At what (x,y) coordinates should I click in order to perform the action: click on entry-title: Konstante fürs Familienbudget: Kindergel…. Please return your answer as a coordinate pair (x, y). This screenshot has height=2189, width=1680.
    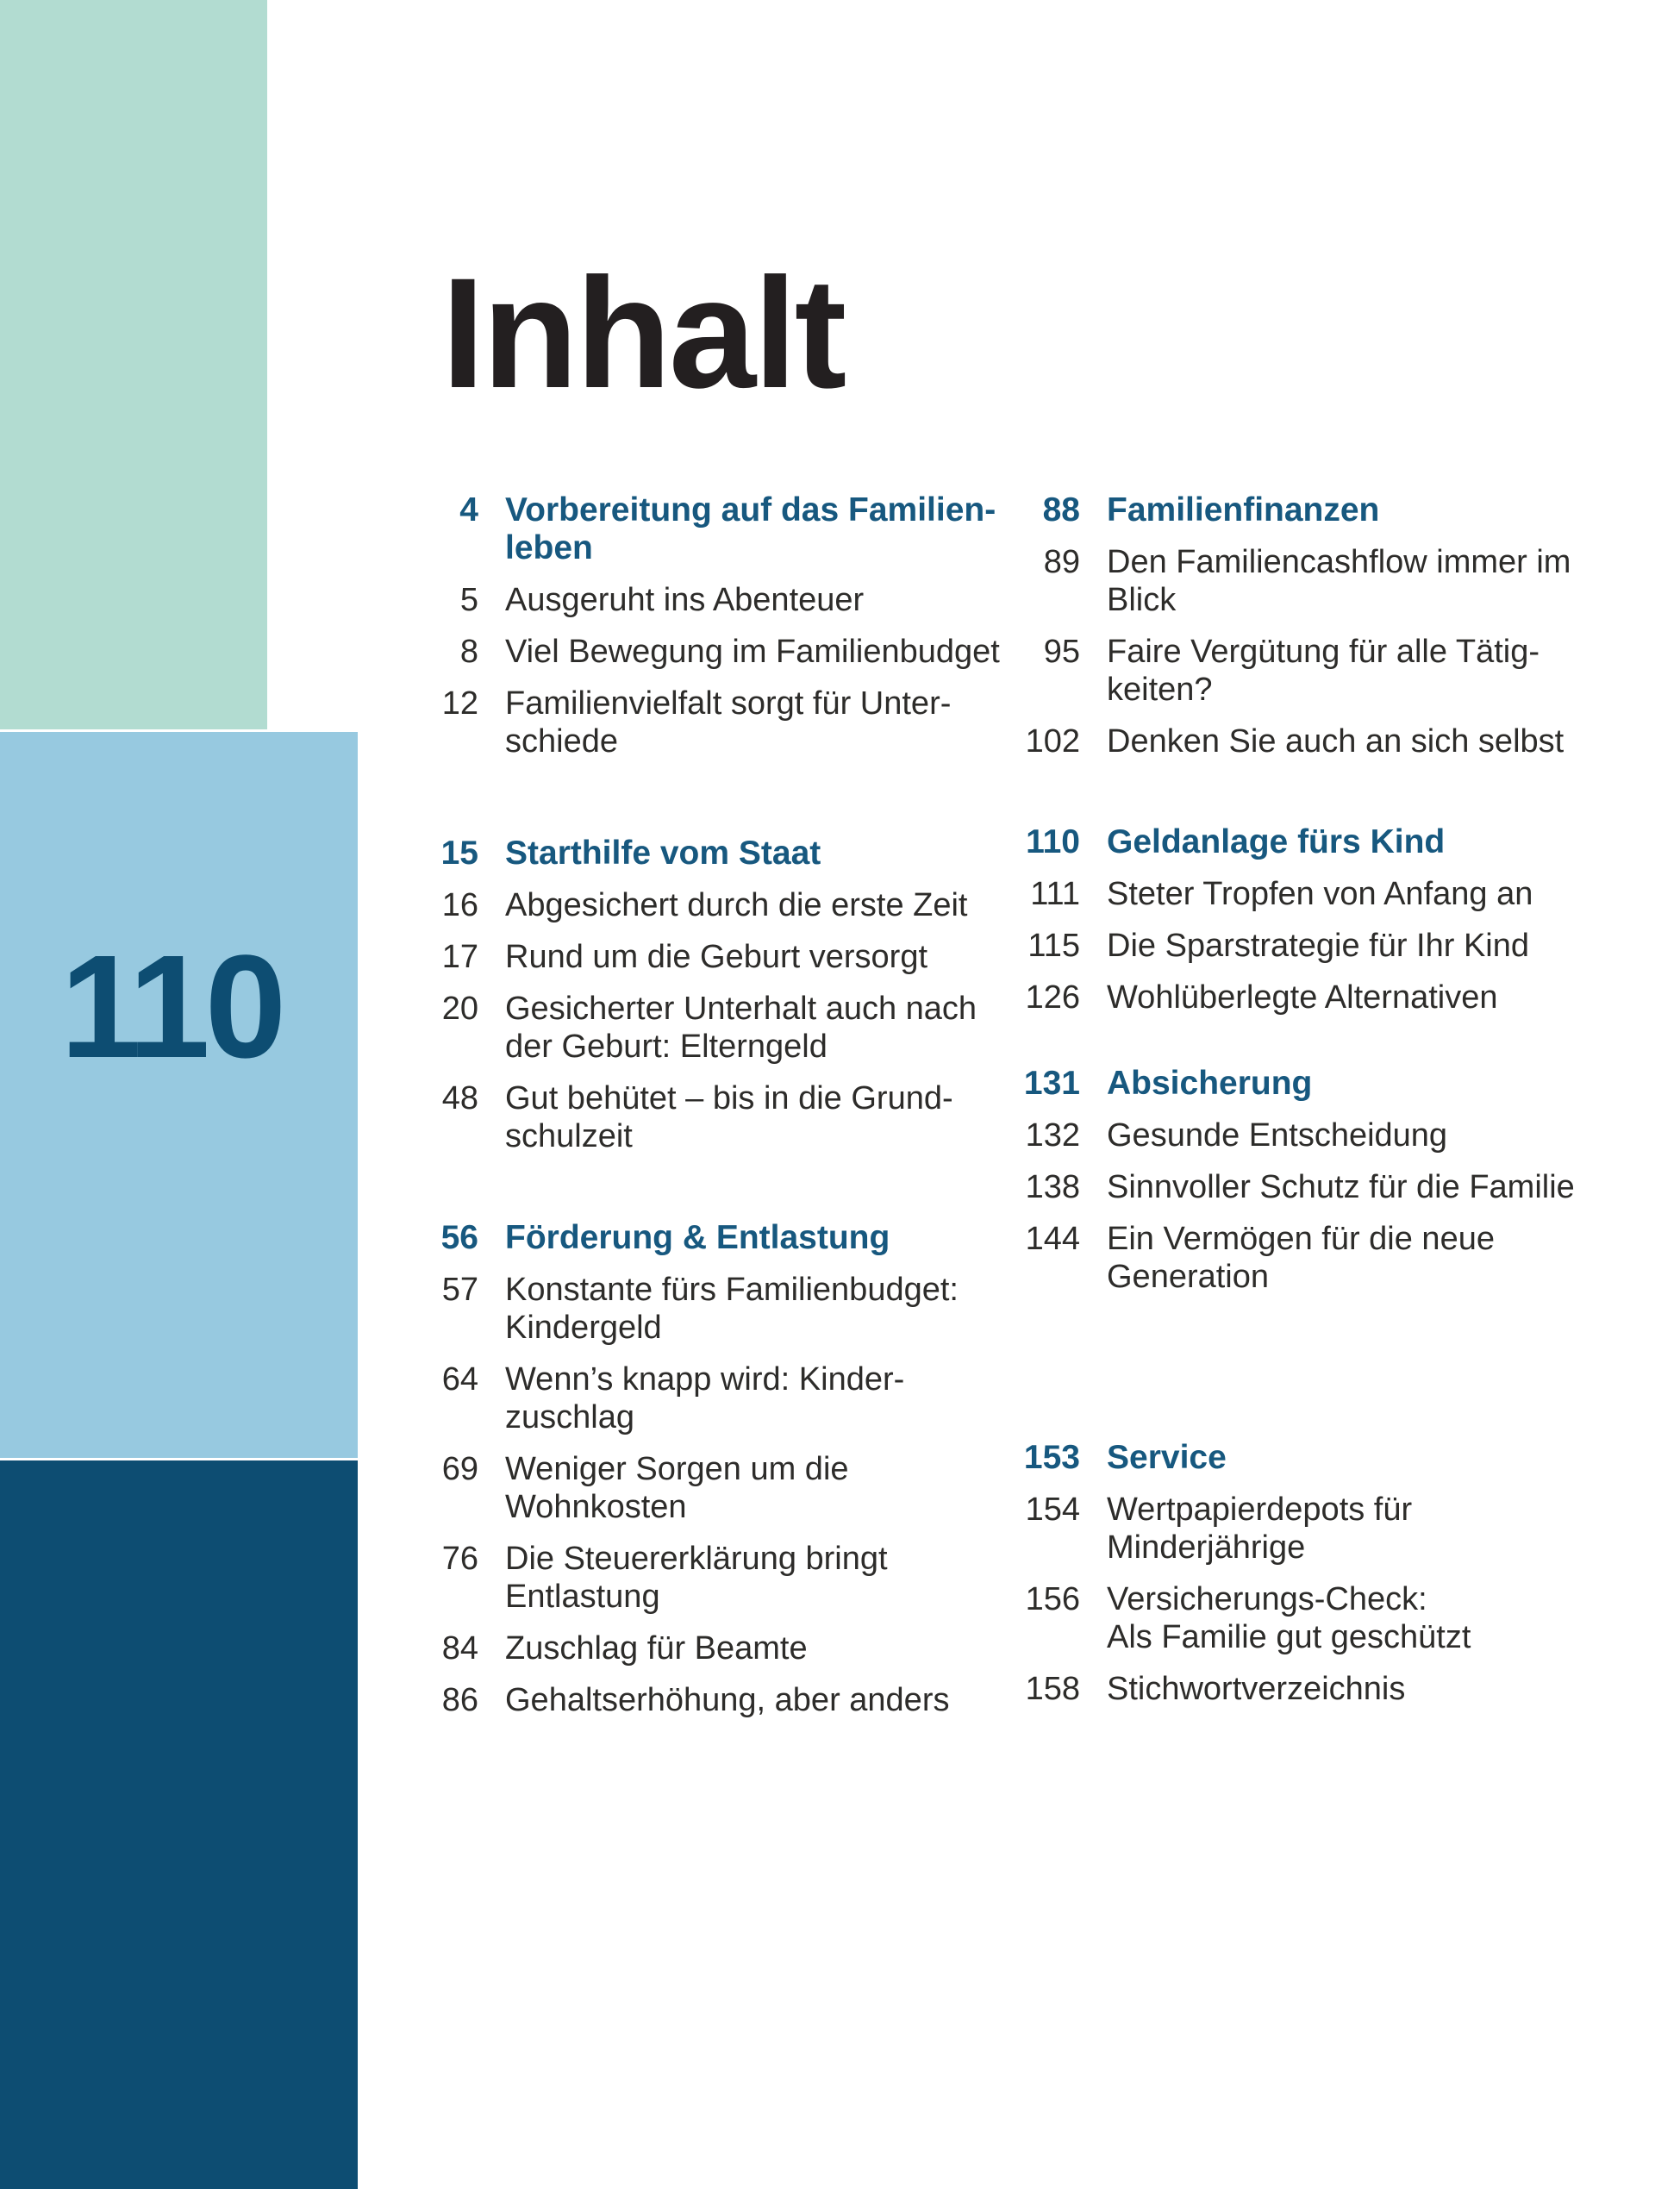
    Looking at the image, I should click on (732, 1309).